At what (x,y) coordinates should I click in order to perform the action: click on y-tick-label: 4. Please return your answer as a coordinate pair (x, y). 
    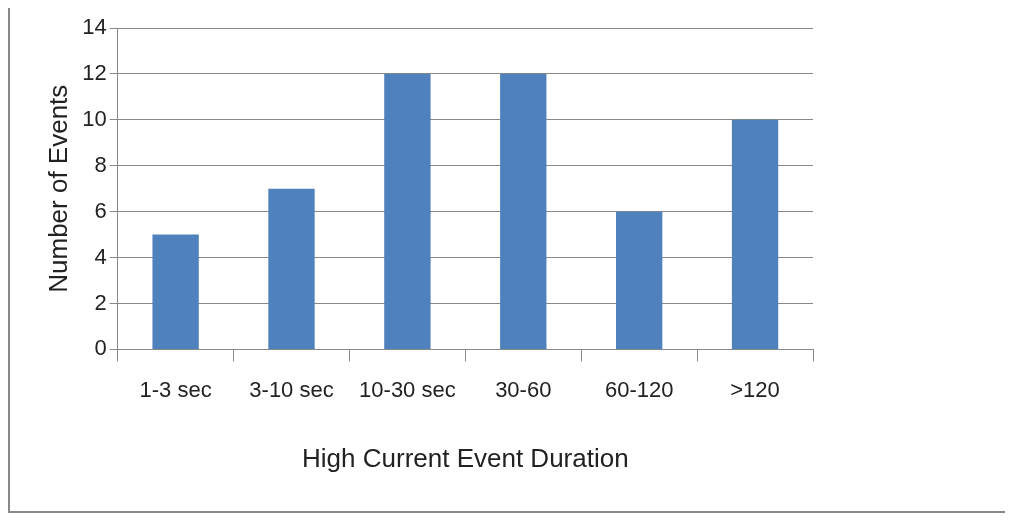
    Looking at the image, I should click on (100, 256).